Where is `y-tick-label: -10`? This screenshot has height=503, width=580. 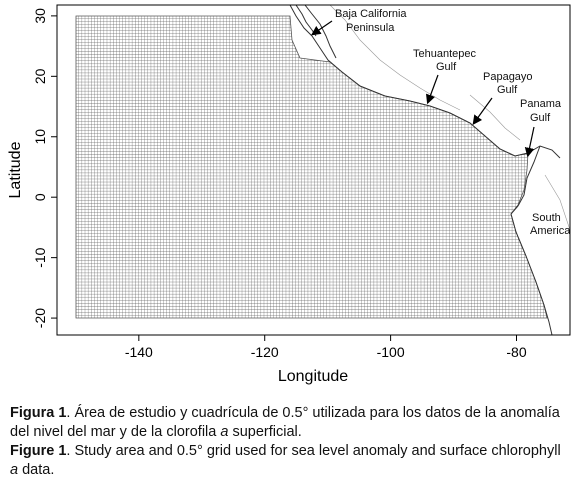 y-tick-label: -10 is located at coordinates (40, 257).